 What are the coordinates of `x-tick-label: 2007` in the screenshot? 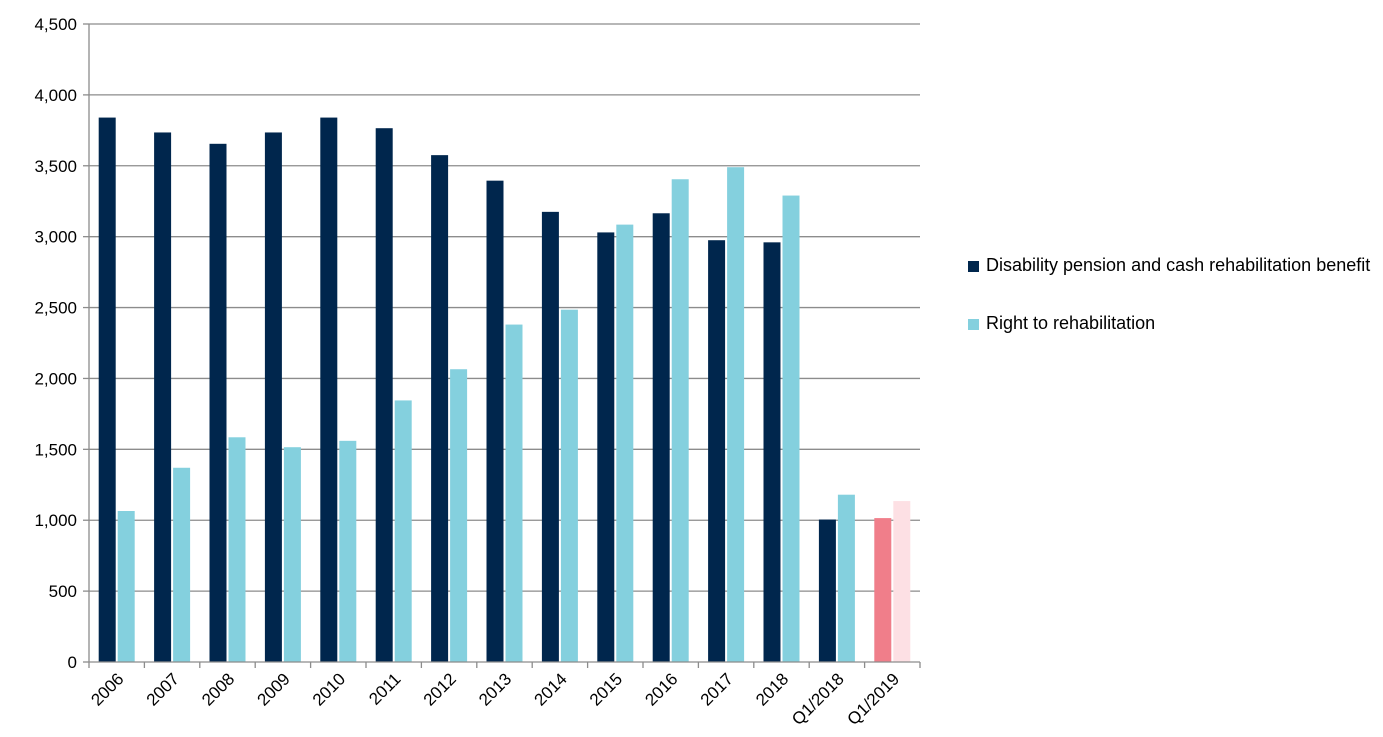 It's located at (163, 689).